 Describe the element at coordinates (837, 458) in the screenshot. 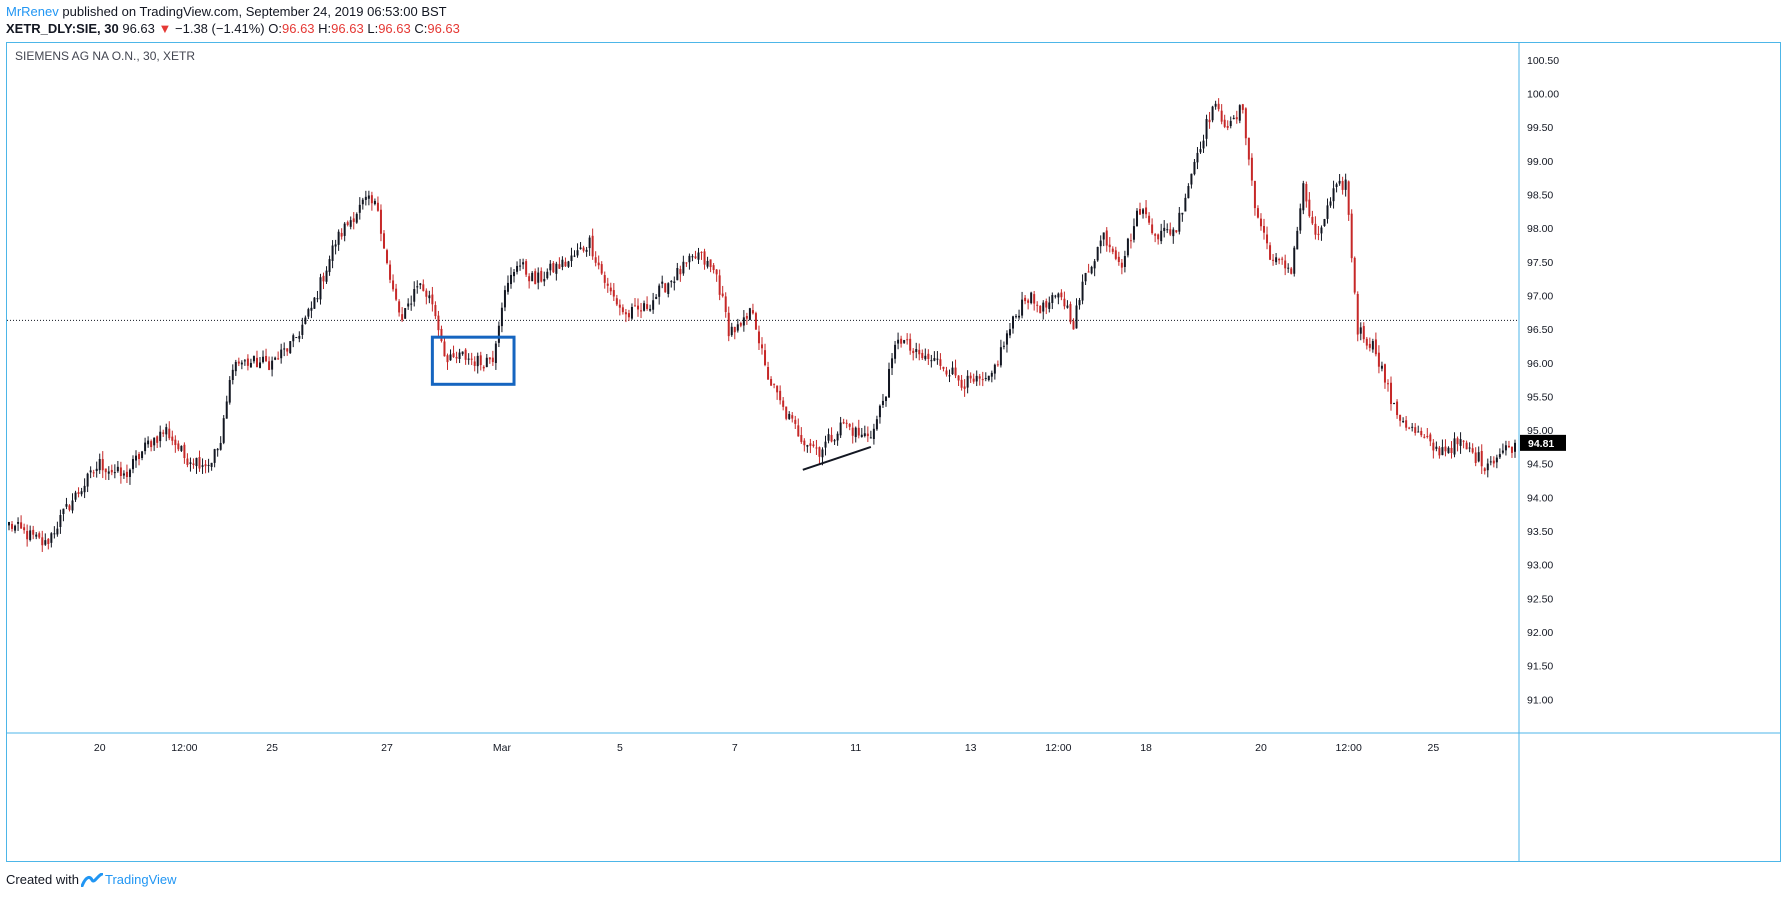

I see `trend-line` at that location.